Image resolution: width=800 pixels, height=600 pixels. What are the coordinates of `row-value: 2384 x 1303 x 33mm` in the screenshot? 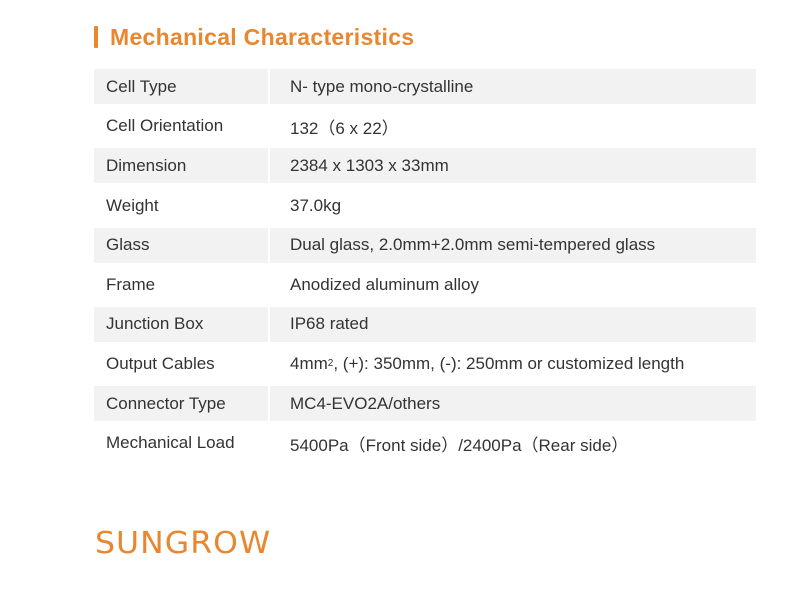 It's located at (513, 166).